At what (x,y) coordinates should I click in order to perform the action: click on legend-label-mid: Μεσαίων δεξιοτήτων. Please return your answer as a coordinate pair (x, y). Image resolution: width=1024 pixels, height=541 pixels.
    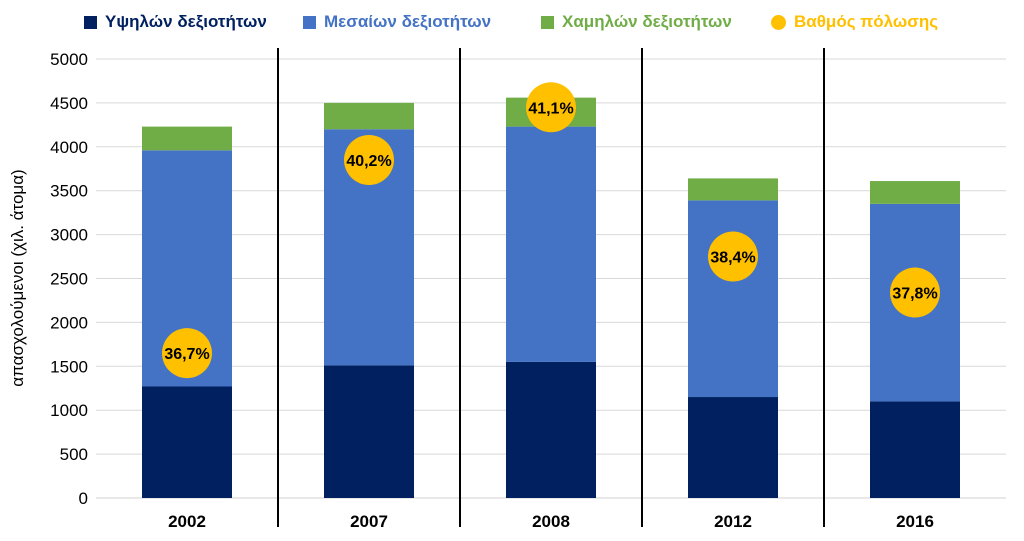
    Looking at the image, I should click on (408, 21).